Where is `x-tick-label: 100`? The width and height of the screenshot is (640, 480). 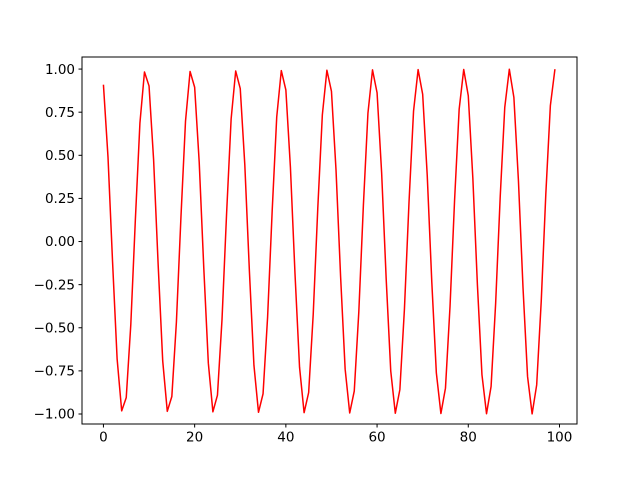 x-tick-label: 100 is located at coordinates (560, 438).